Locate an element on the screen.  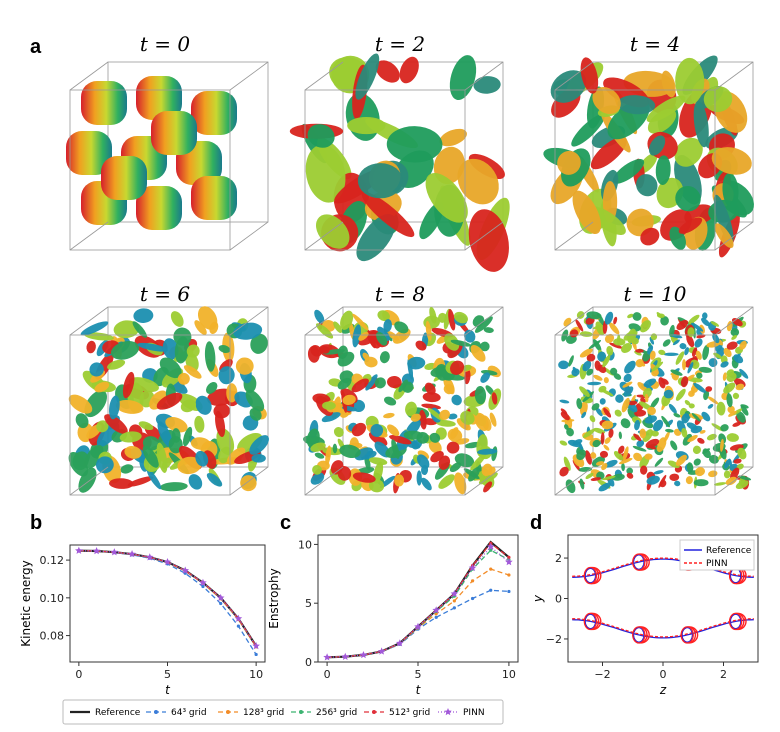
legend-box is located at coordinates (717, 555).